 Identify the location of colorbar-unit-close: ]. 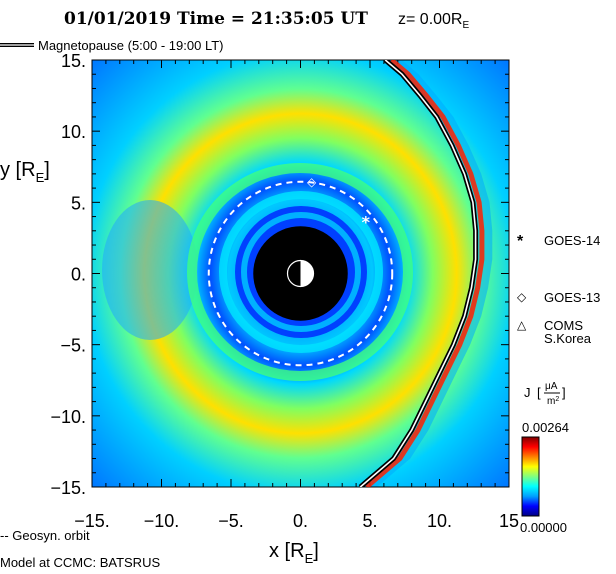
(564, 392).